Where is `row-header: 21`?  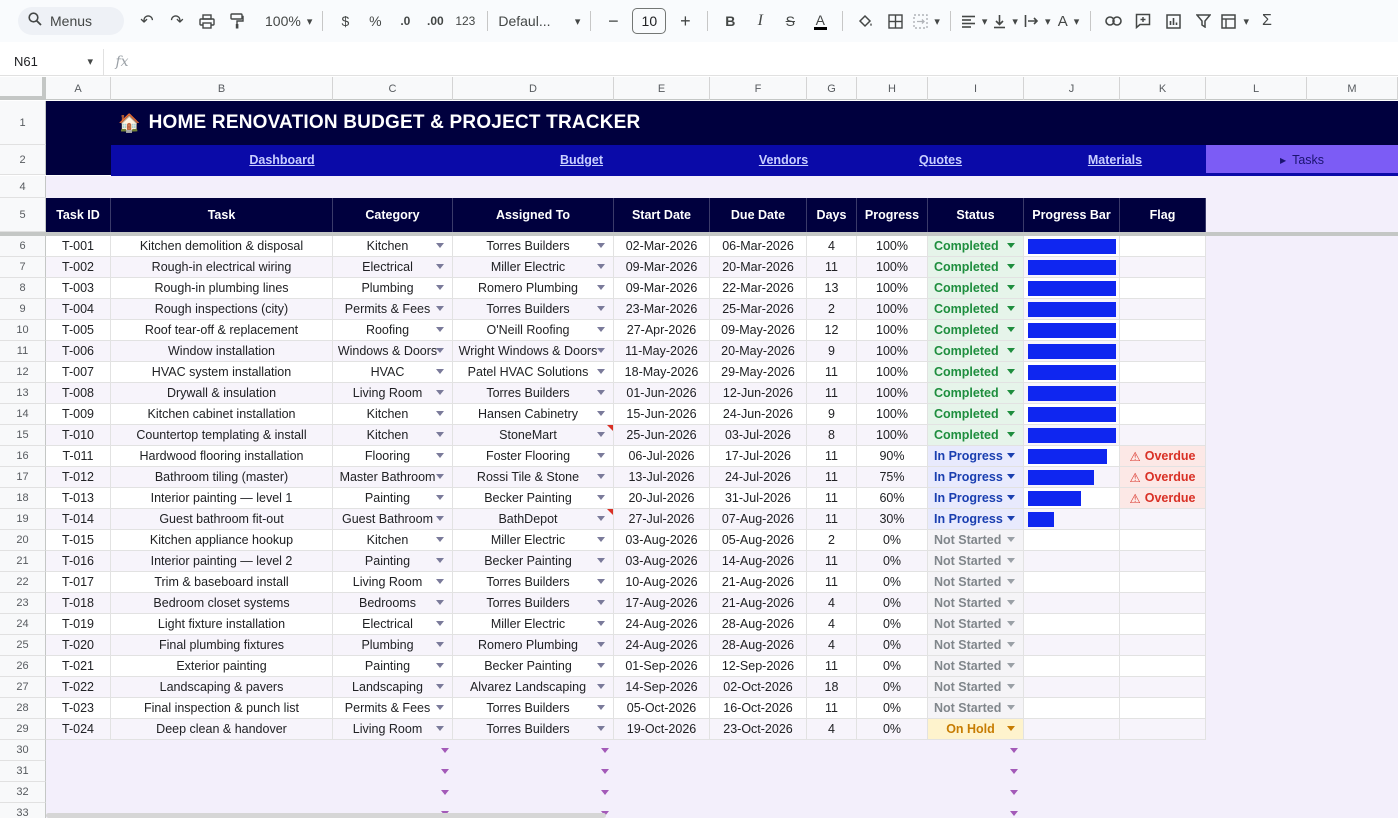 row-header: 21 is located at coordinates (23, 561).